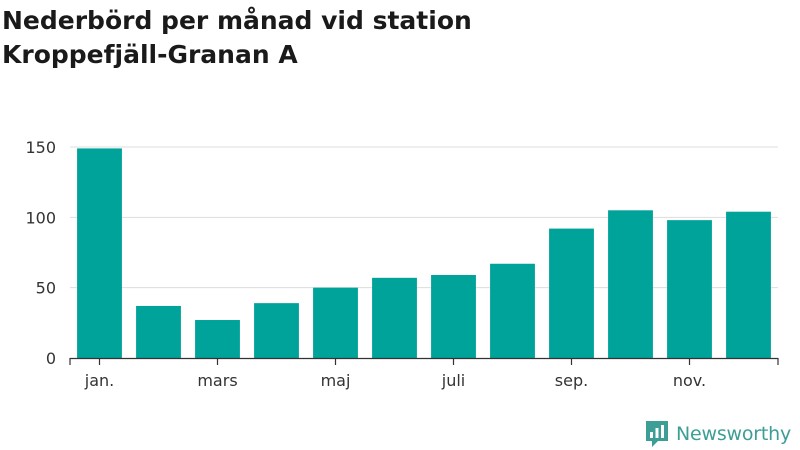 Image resolution: width=800 pixels, height=450 pixels. What do you see at coordinates (734, 434) in the screenshot?
I see `brand-name: Newsworthy` at bounding box center [734, 434].